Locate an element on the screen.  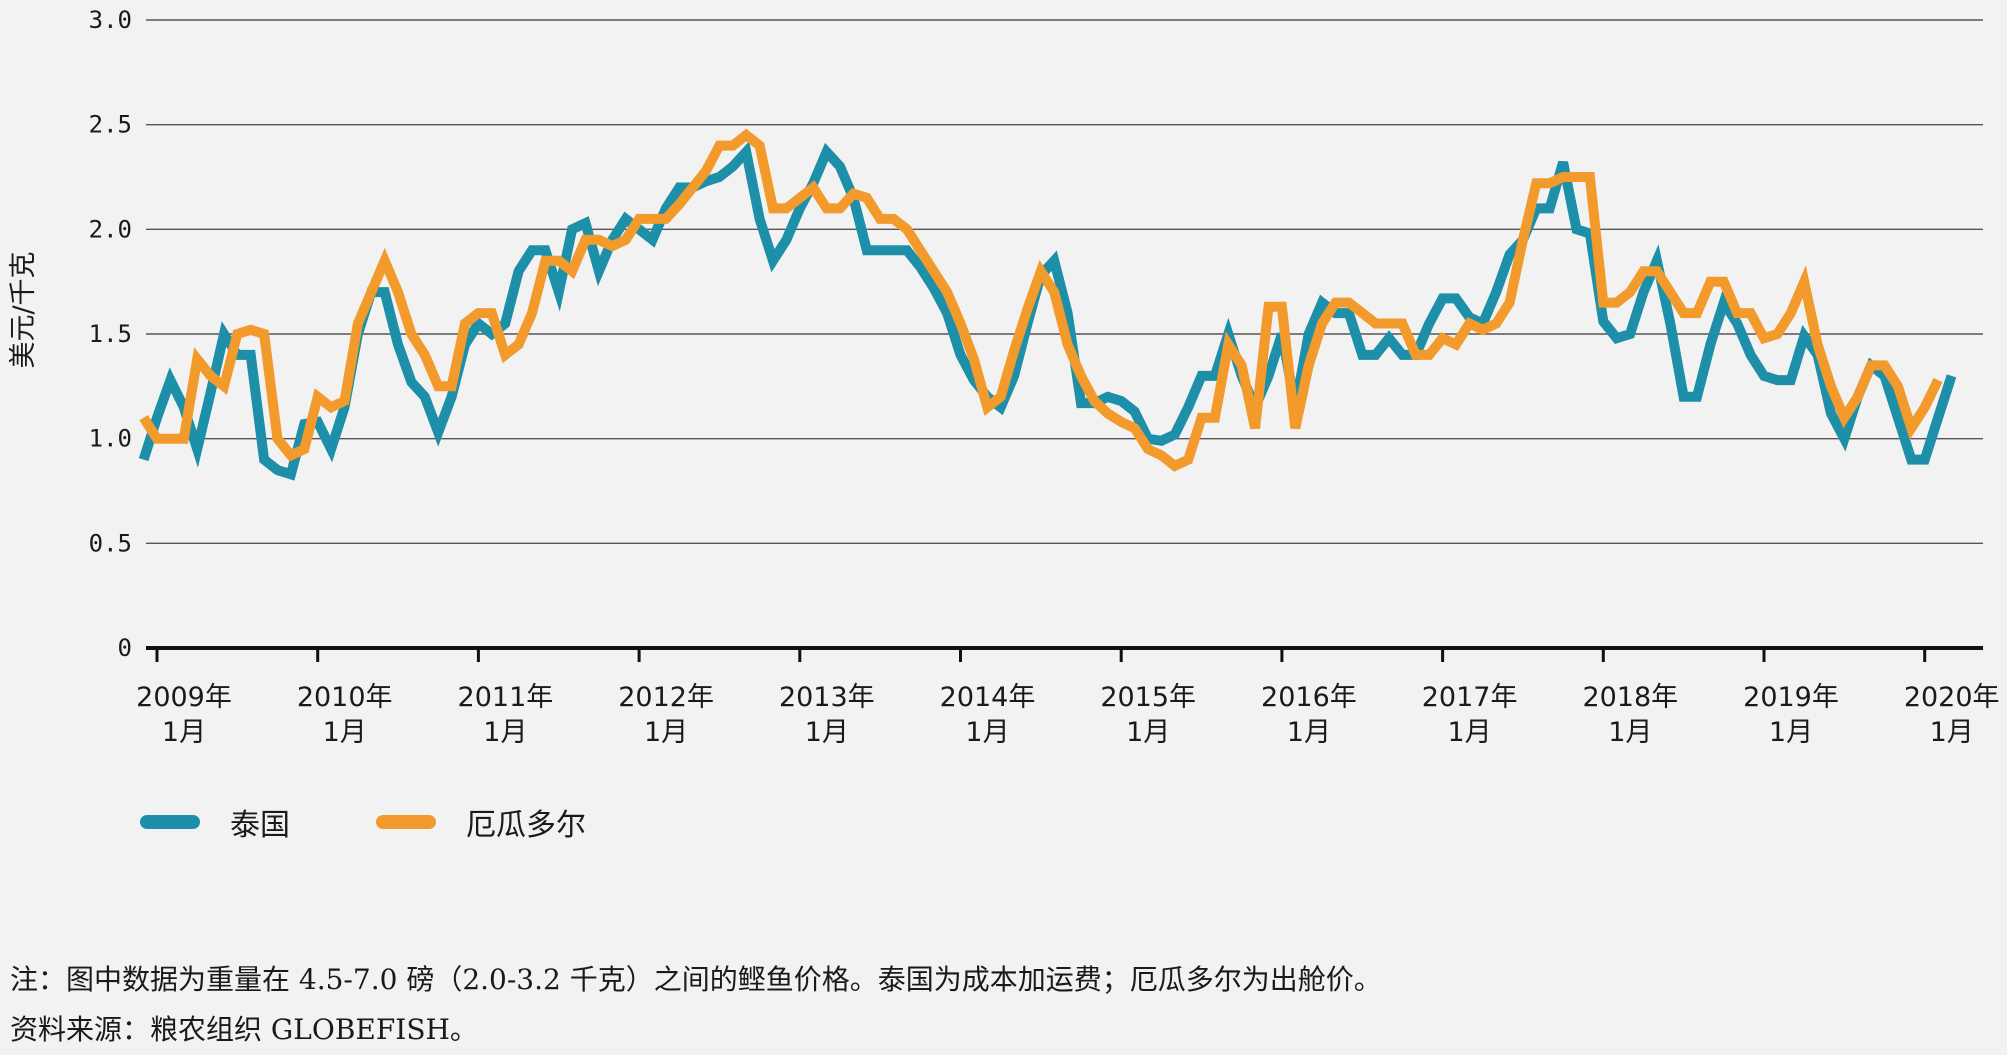
legend-label-thailand: 泰国 is located at coordinates (260, 825).